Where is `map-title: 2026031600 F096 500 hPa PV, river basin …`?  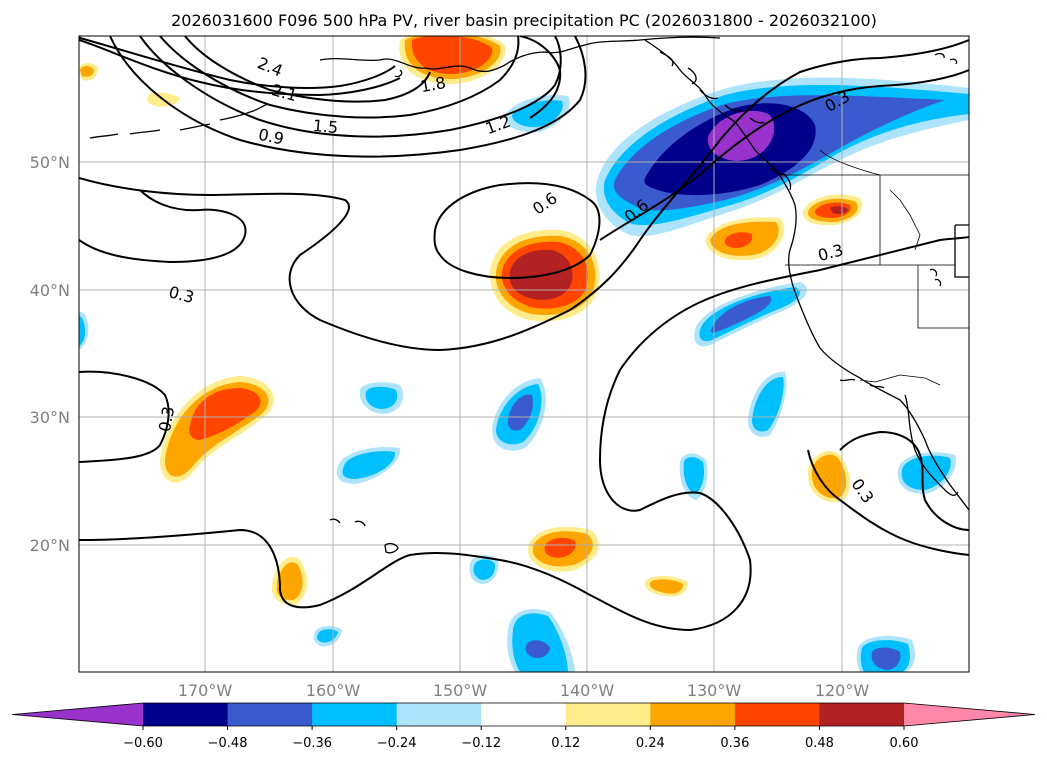
map-title: 2026031600 F096 500 hPa PV, river basin … is located at coordinates (524, 20).